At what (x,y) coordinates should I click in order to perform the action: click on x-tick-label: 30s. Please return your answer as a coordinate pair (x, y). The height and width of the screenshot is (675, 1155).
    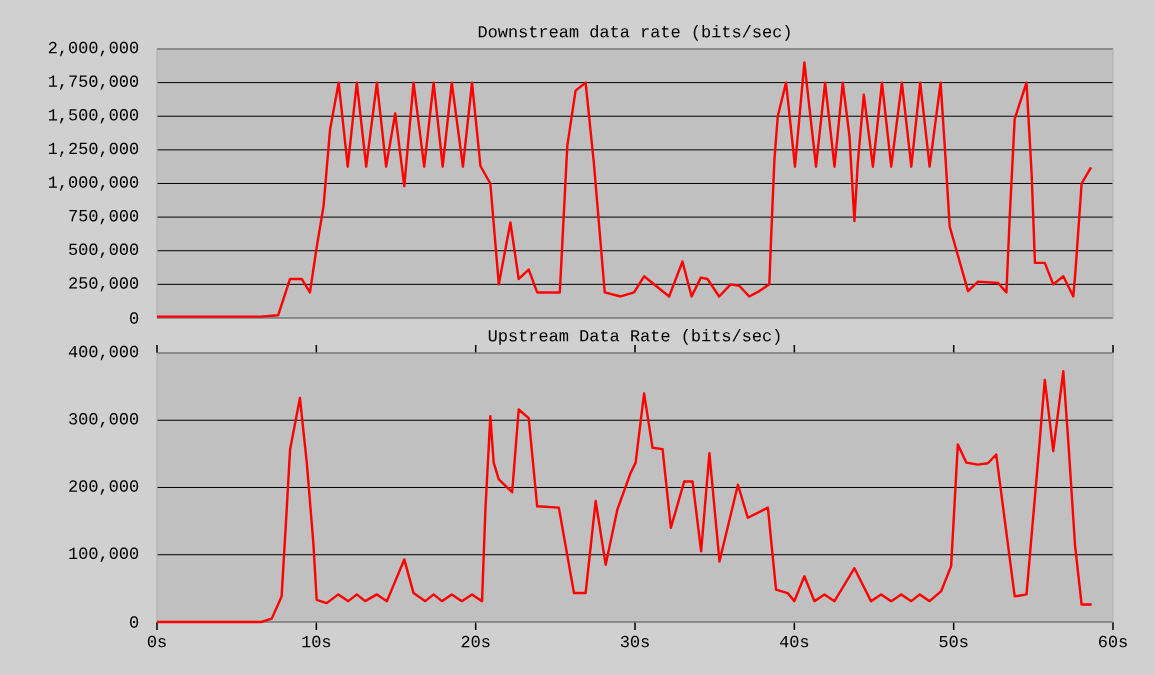
    Looking at the image, I should click on (634, 641).